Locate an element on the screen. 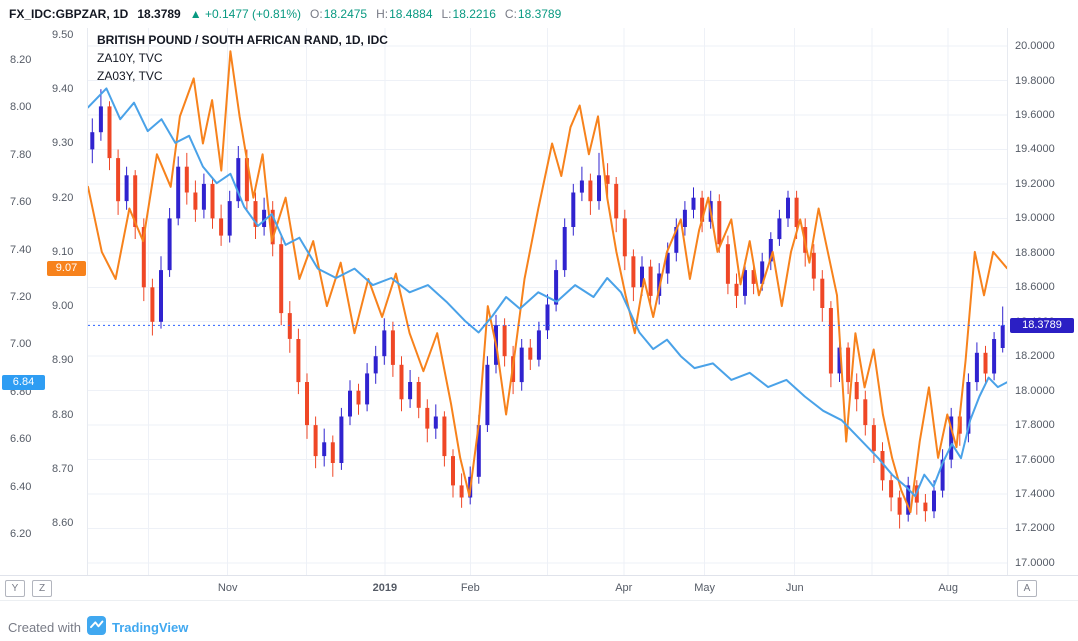  price-tick-label: 6.40 is located at coordinates (21, 486).